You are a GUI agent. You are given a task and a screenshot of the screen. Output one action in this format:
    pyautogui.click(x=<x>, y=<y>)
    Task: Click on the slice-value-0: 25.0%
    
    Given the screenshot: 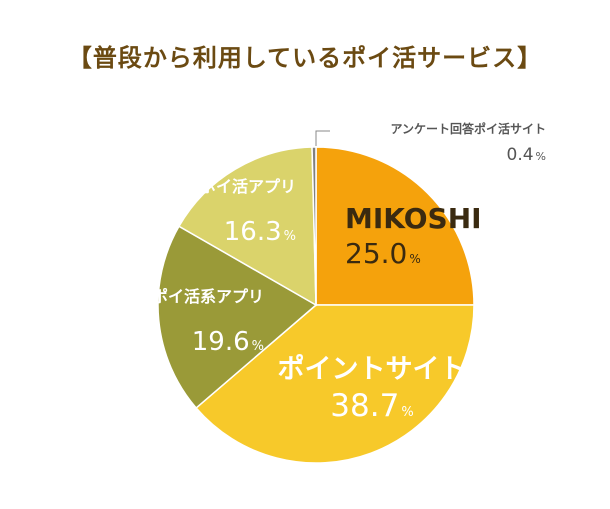 What is the action you would take?
    pyautogui.click(x=383, y=253)
    